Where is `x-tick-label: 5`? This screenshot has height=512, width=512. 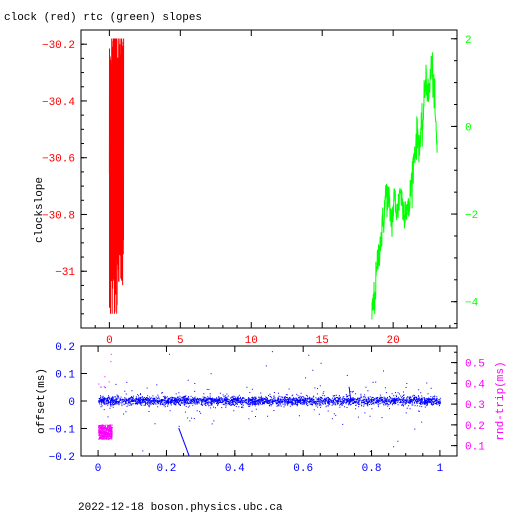 x-tick-label: 5 is located at coordinates (180, 341).